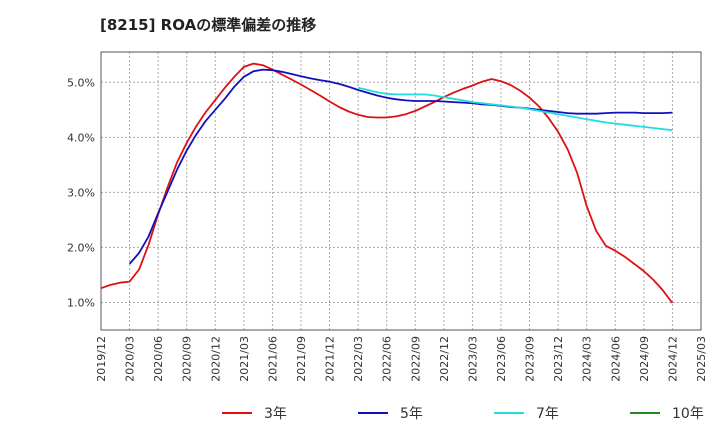 The height and width of the screenshot is (440, 720). I want to click on x-tick-label: 2021/03, so click(244, 359).